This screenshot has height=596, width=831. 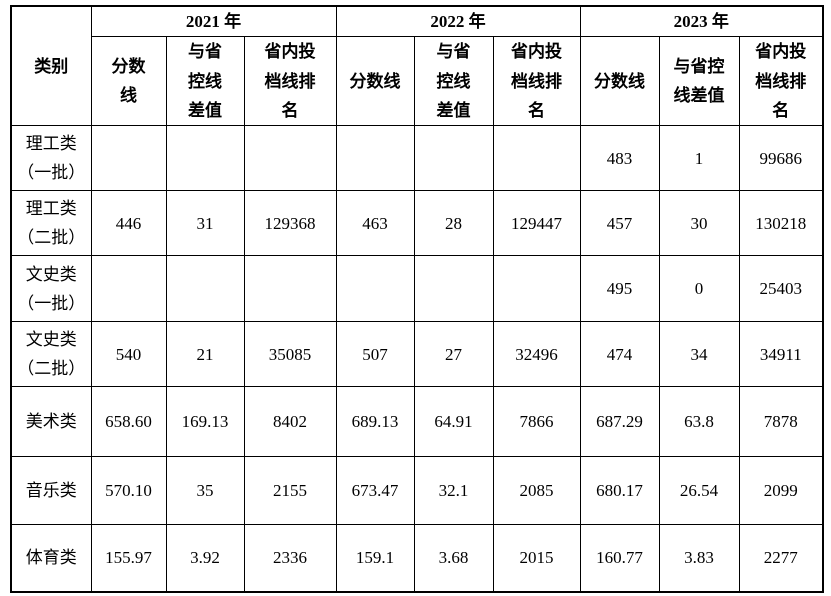 I want to click on table-cell: 7866, so click(x=536, y=422).